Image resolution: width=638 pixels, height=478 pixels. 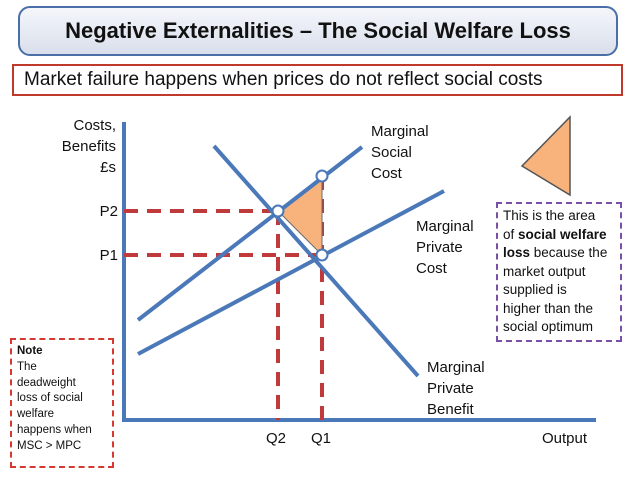 What do you see at coordinates (108, 211) in the screenshot?
I see `tick-label-p2: P2` at bounding box center [108, 211].